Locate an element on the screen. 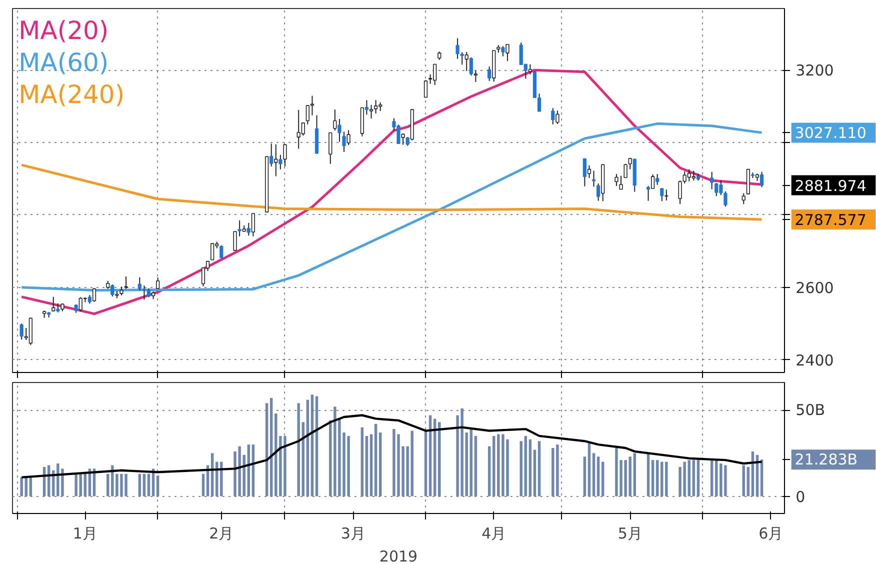 The image size is (876, 564). y-tick-label: 2787.577 is located at coordinates (830, 219).